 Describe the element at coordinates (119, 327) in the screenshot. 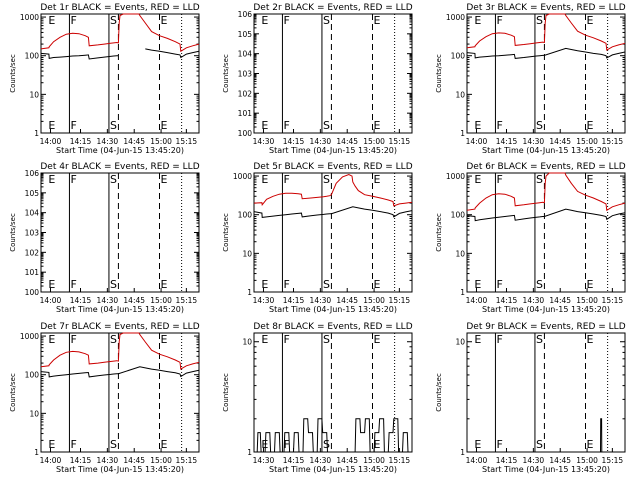

I see `chart-title: Det 7r BLACK = Events, RED = LLD` at that location.